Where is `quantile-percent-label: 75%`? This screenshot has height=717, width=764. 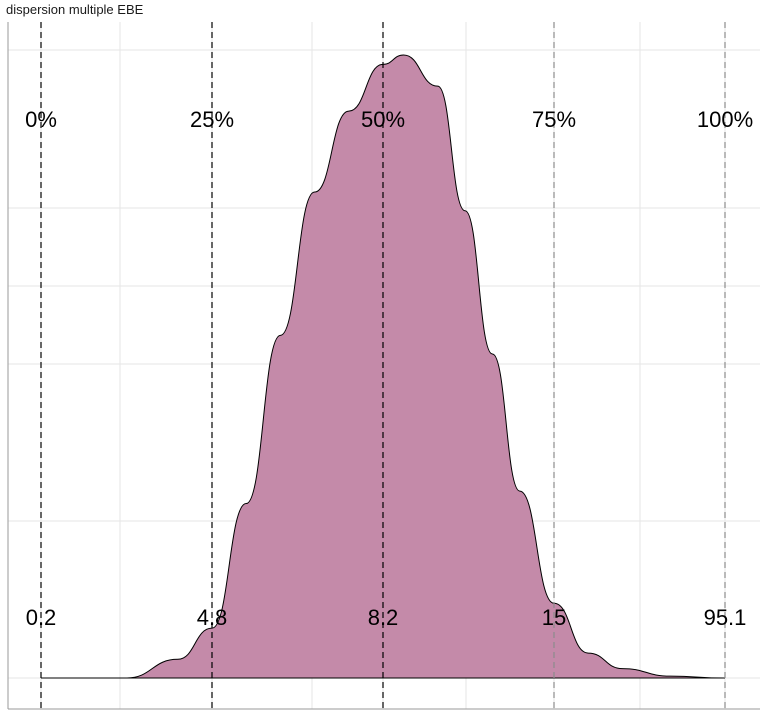 quantile-percent-label: 75% is located at coordinates (554, 119).